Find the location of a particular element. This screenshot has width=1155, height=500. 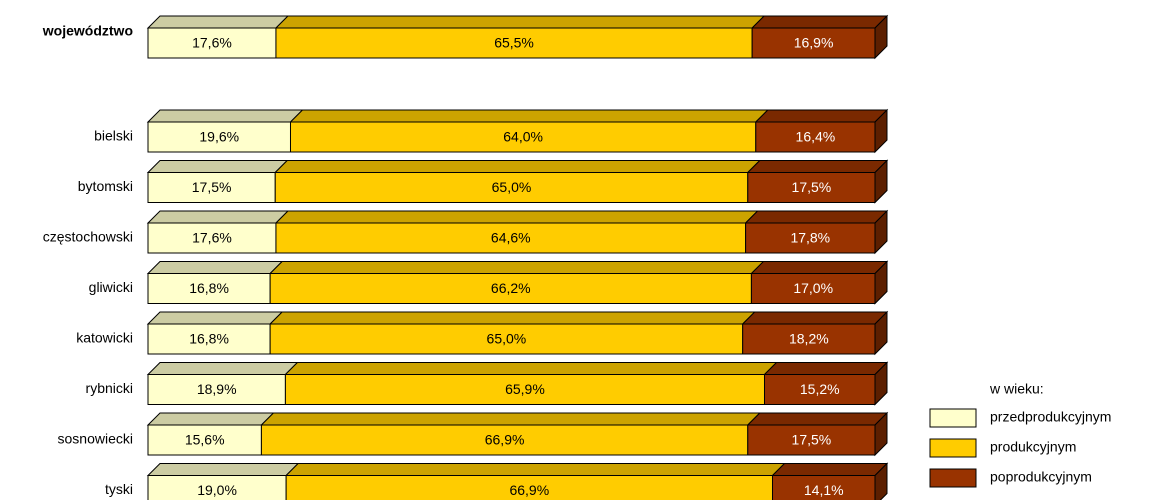

value-label: 15,6% is located at coordinates (205, 440).